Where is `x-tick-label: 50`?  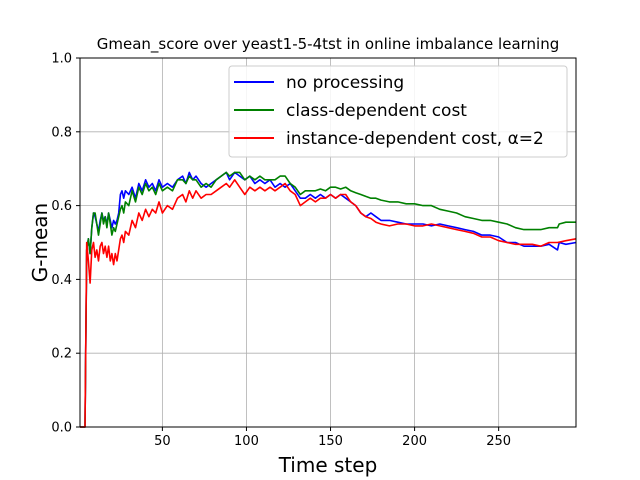 x-tick-label: 50 is located at coordinates (162, 441).